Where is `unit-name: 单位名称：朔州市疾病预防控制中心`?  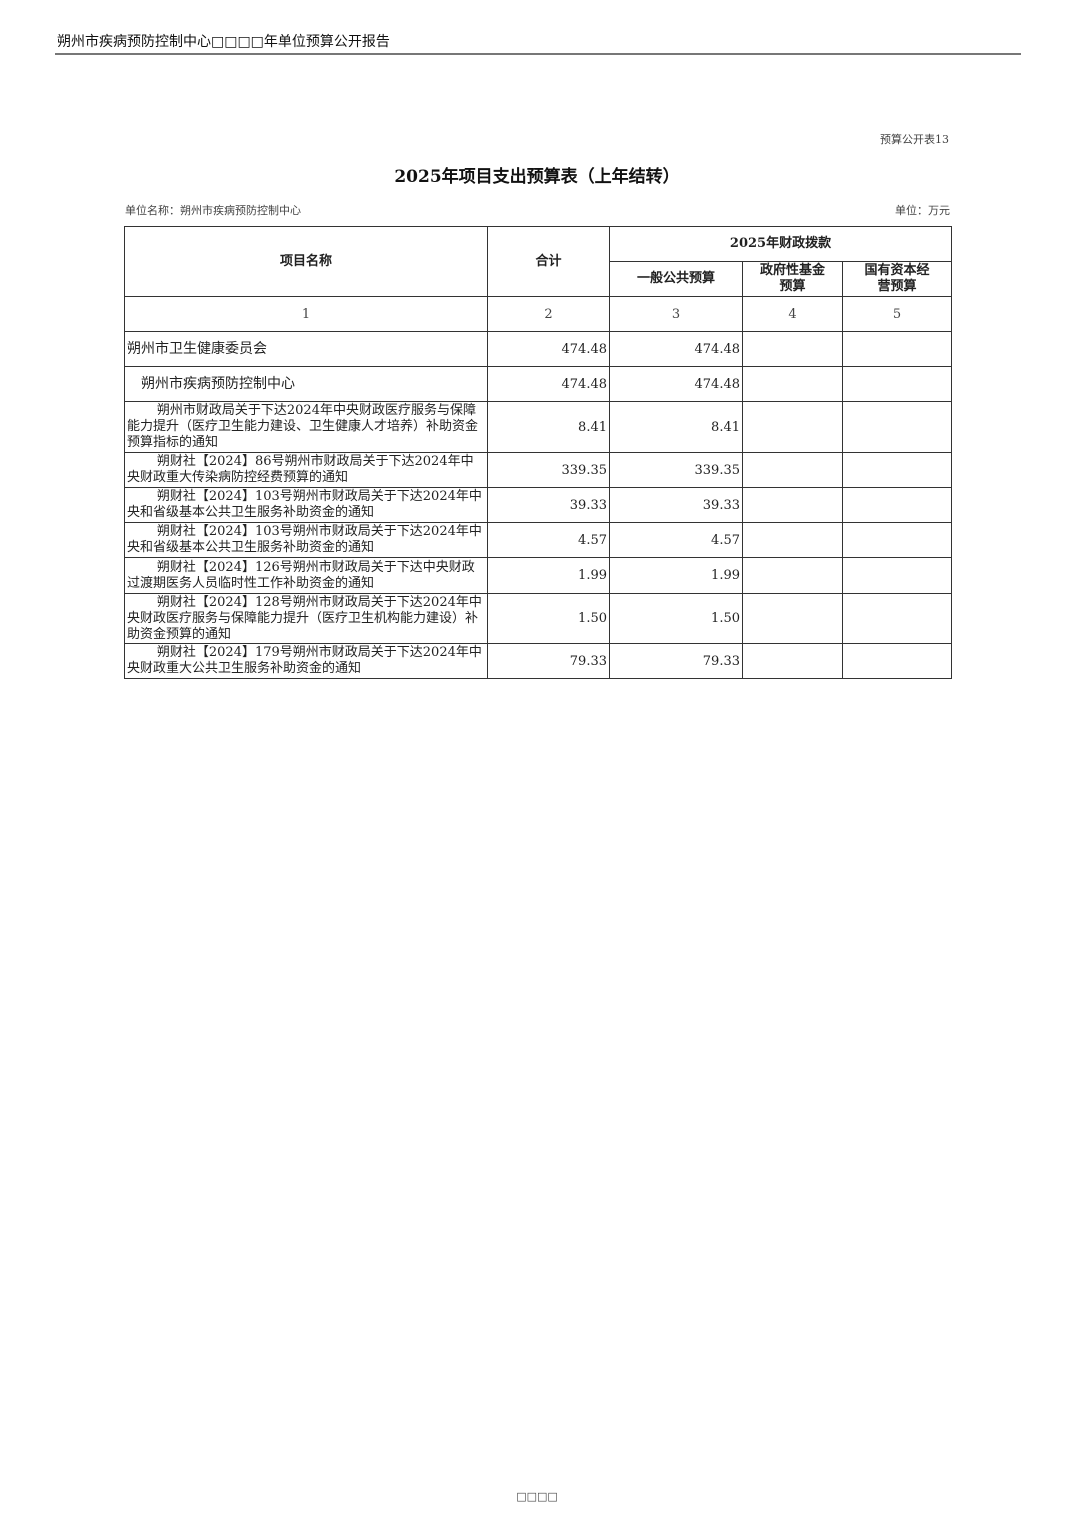
unit-name: 单位名称：朔州市疾病预防控制中心 is located at coordinates (213, 210).